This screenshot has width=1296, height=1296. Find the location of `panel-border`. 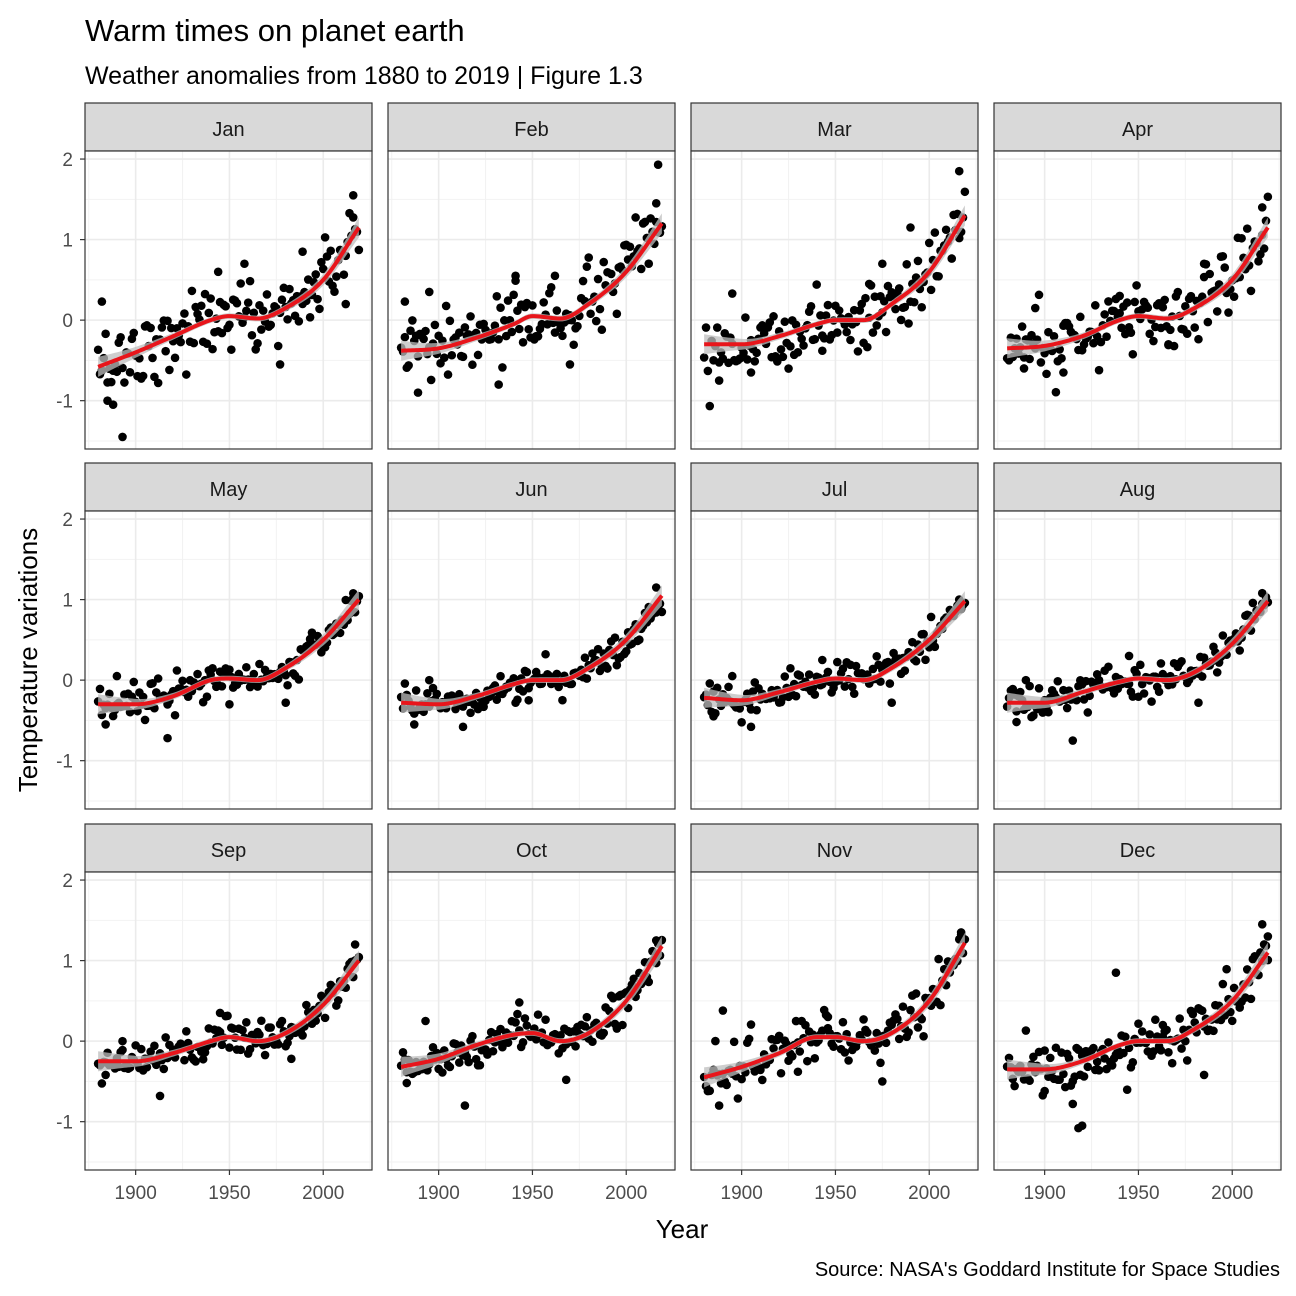

panel-border is located at coordinates (228, 660).